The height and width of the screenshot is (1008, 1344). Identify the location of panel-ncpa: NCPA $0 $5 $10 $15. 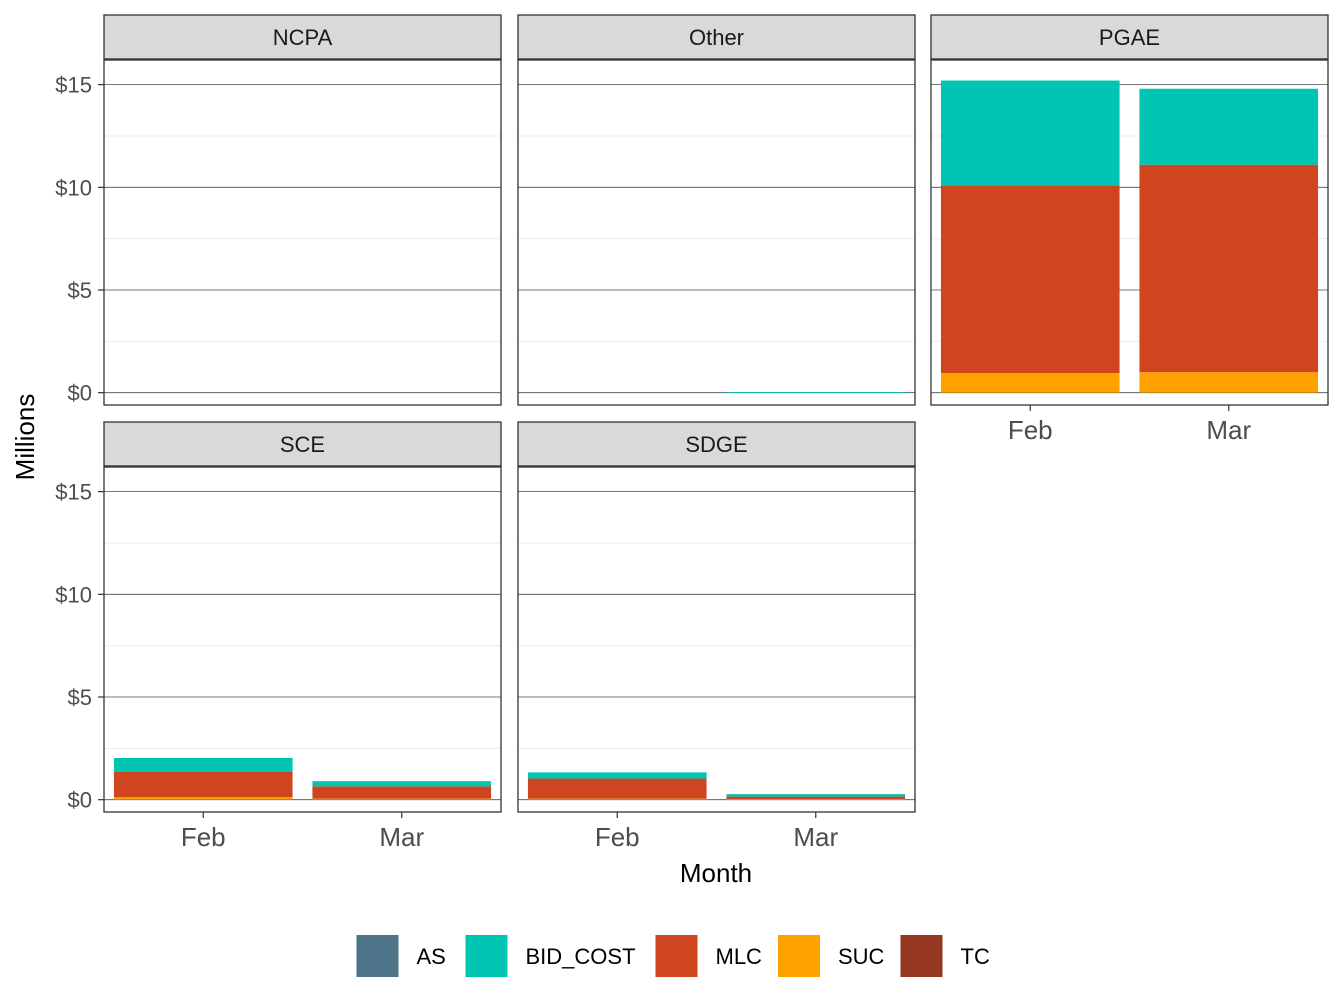
(278, 210).